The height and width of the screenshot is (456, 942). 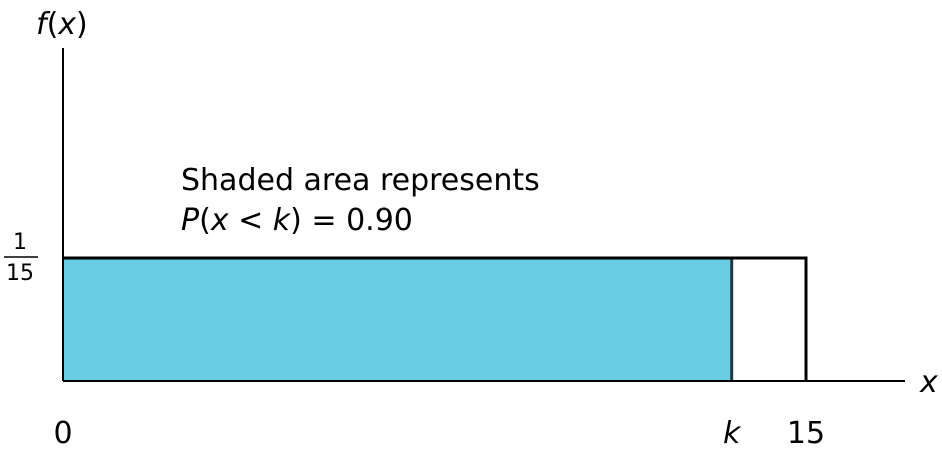 I want to click on y-label-paren-close: ), so click(x=82, y=24).